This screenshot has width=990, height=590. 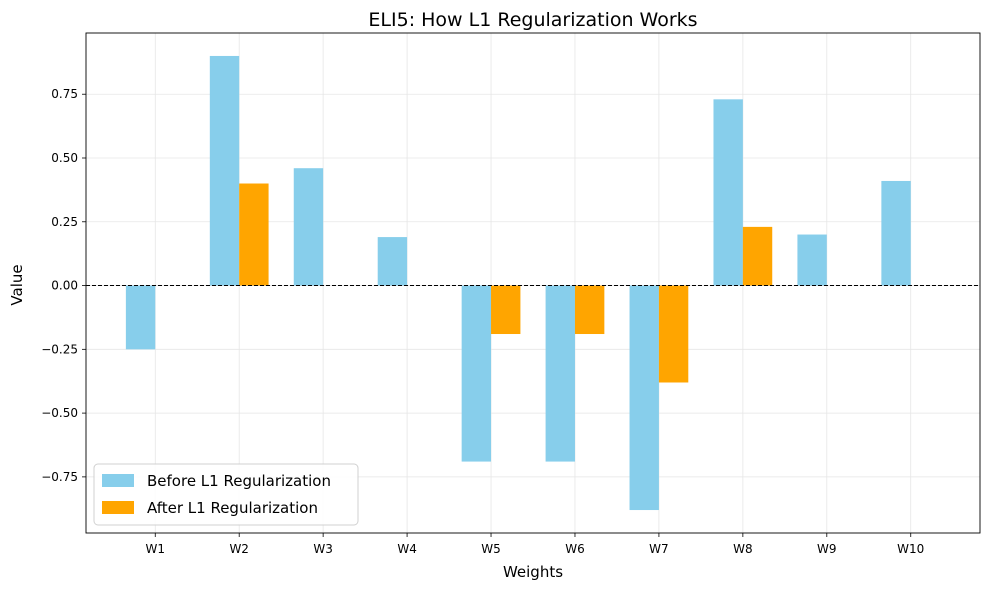 I want to click on y-tick-label: 0.25, so click(x=64, y=222).